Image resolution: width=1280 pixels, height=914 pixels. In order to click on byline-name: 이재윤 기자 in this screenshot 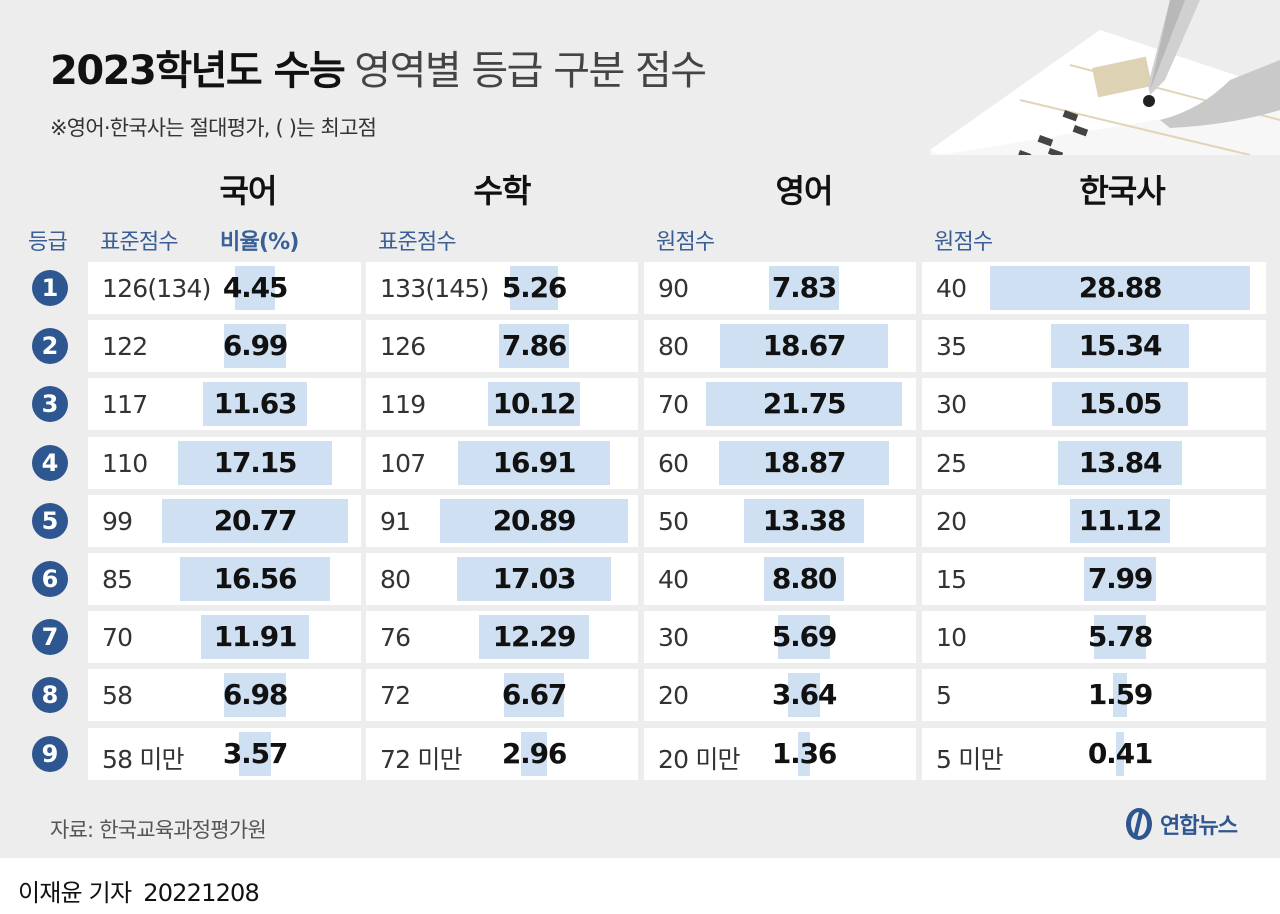, I will do `click(75, 893)`.